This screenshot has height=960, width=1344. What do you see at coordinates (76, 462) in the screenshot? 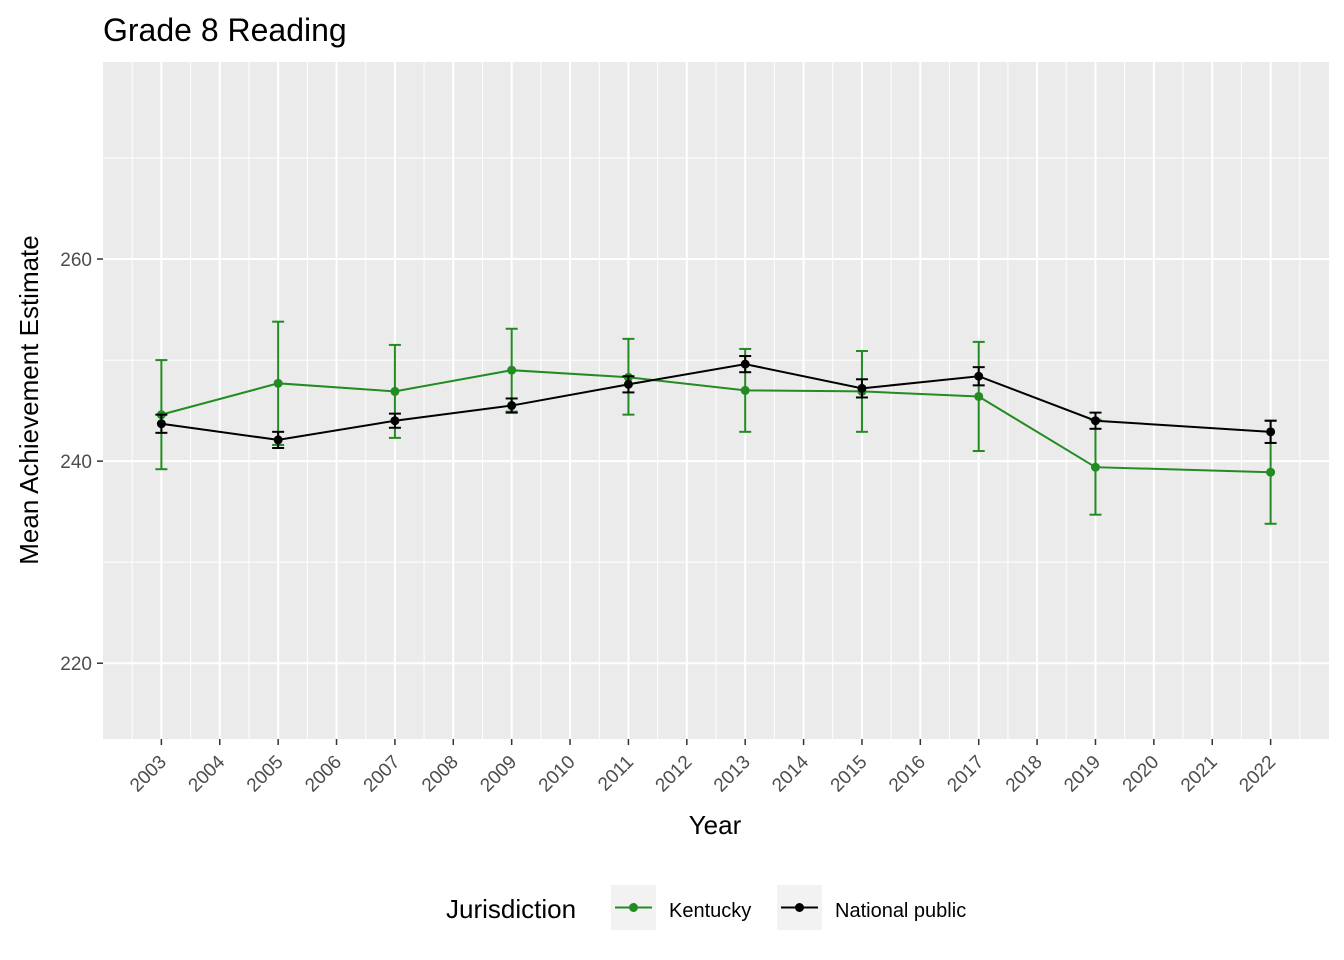
I see `y-tick-label: 240` at bounding box center [76, 462].